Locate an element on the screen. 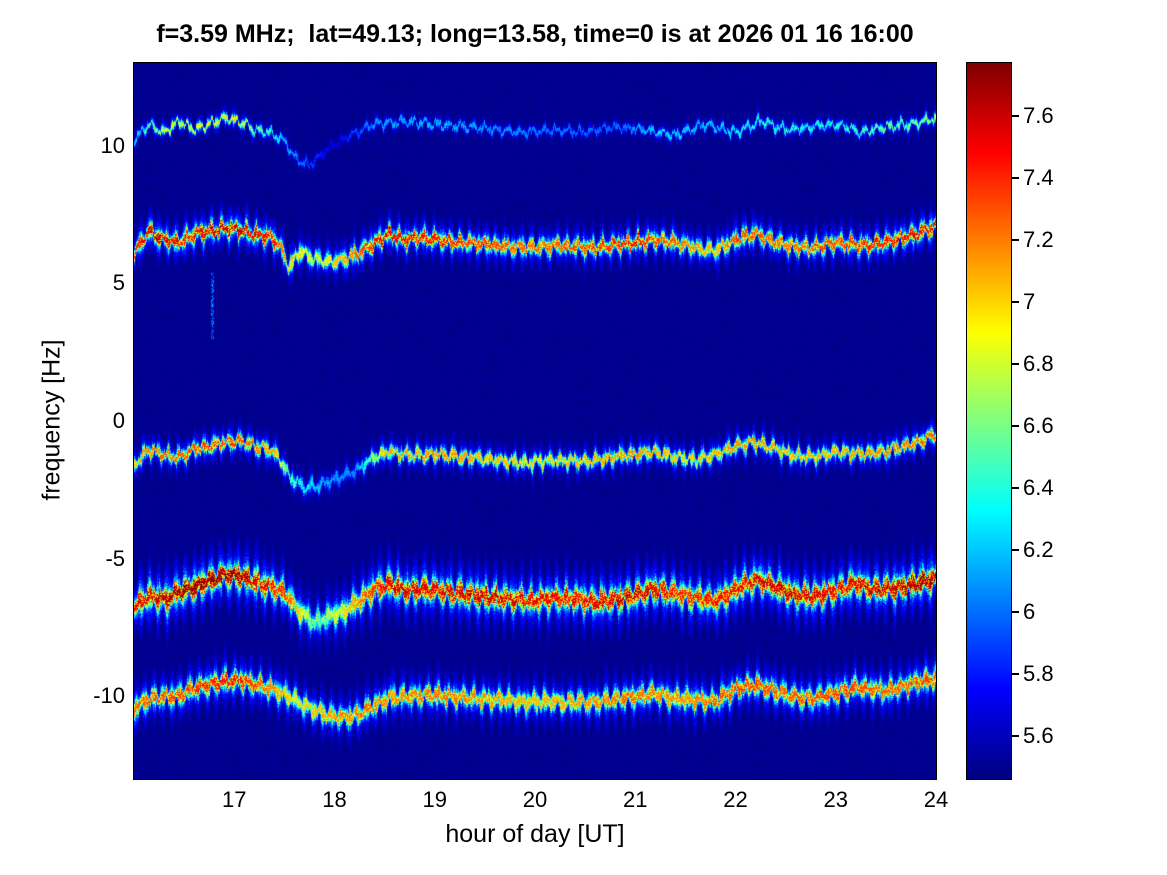 The image size is (1167, 875). colorbar-tick-label: 6.8 is located at coordinates (1038, 363).